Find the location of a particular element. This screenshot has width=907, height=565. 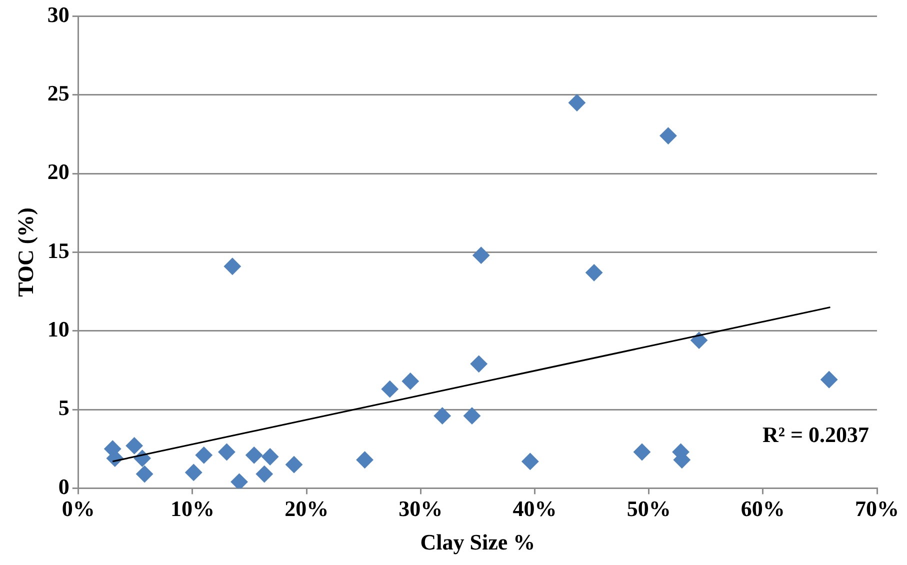

x-tick-label: 10% is located at coordinates (192, 509).